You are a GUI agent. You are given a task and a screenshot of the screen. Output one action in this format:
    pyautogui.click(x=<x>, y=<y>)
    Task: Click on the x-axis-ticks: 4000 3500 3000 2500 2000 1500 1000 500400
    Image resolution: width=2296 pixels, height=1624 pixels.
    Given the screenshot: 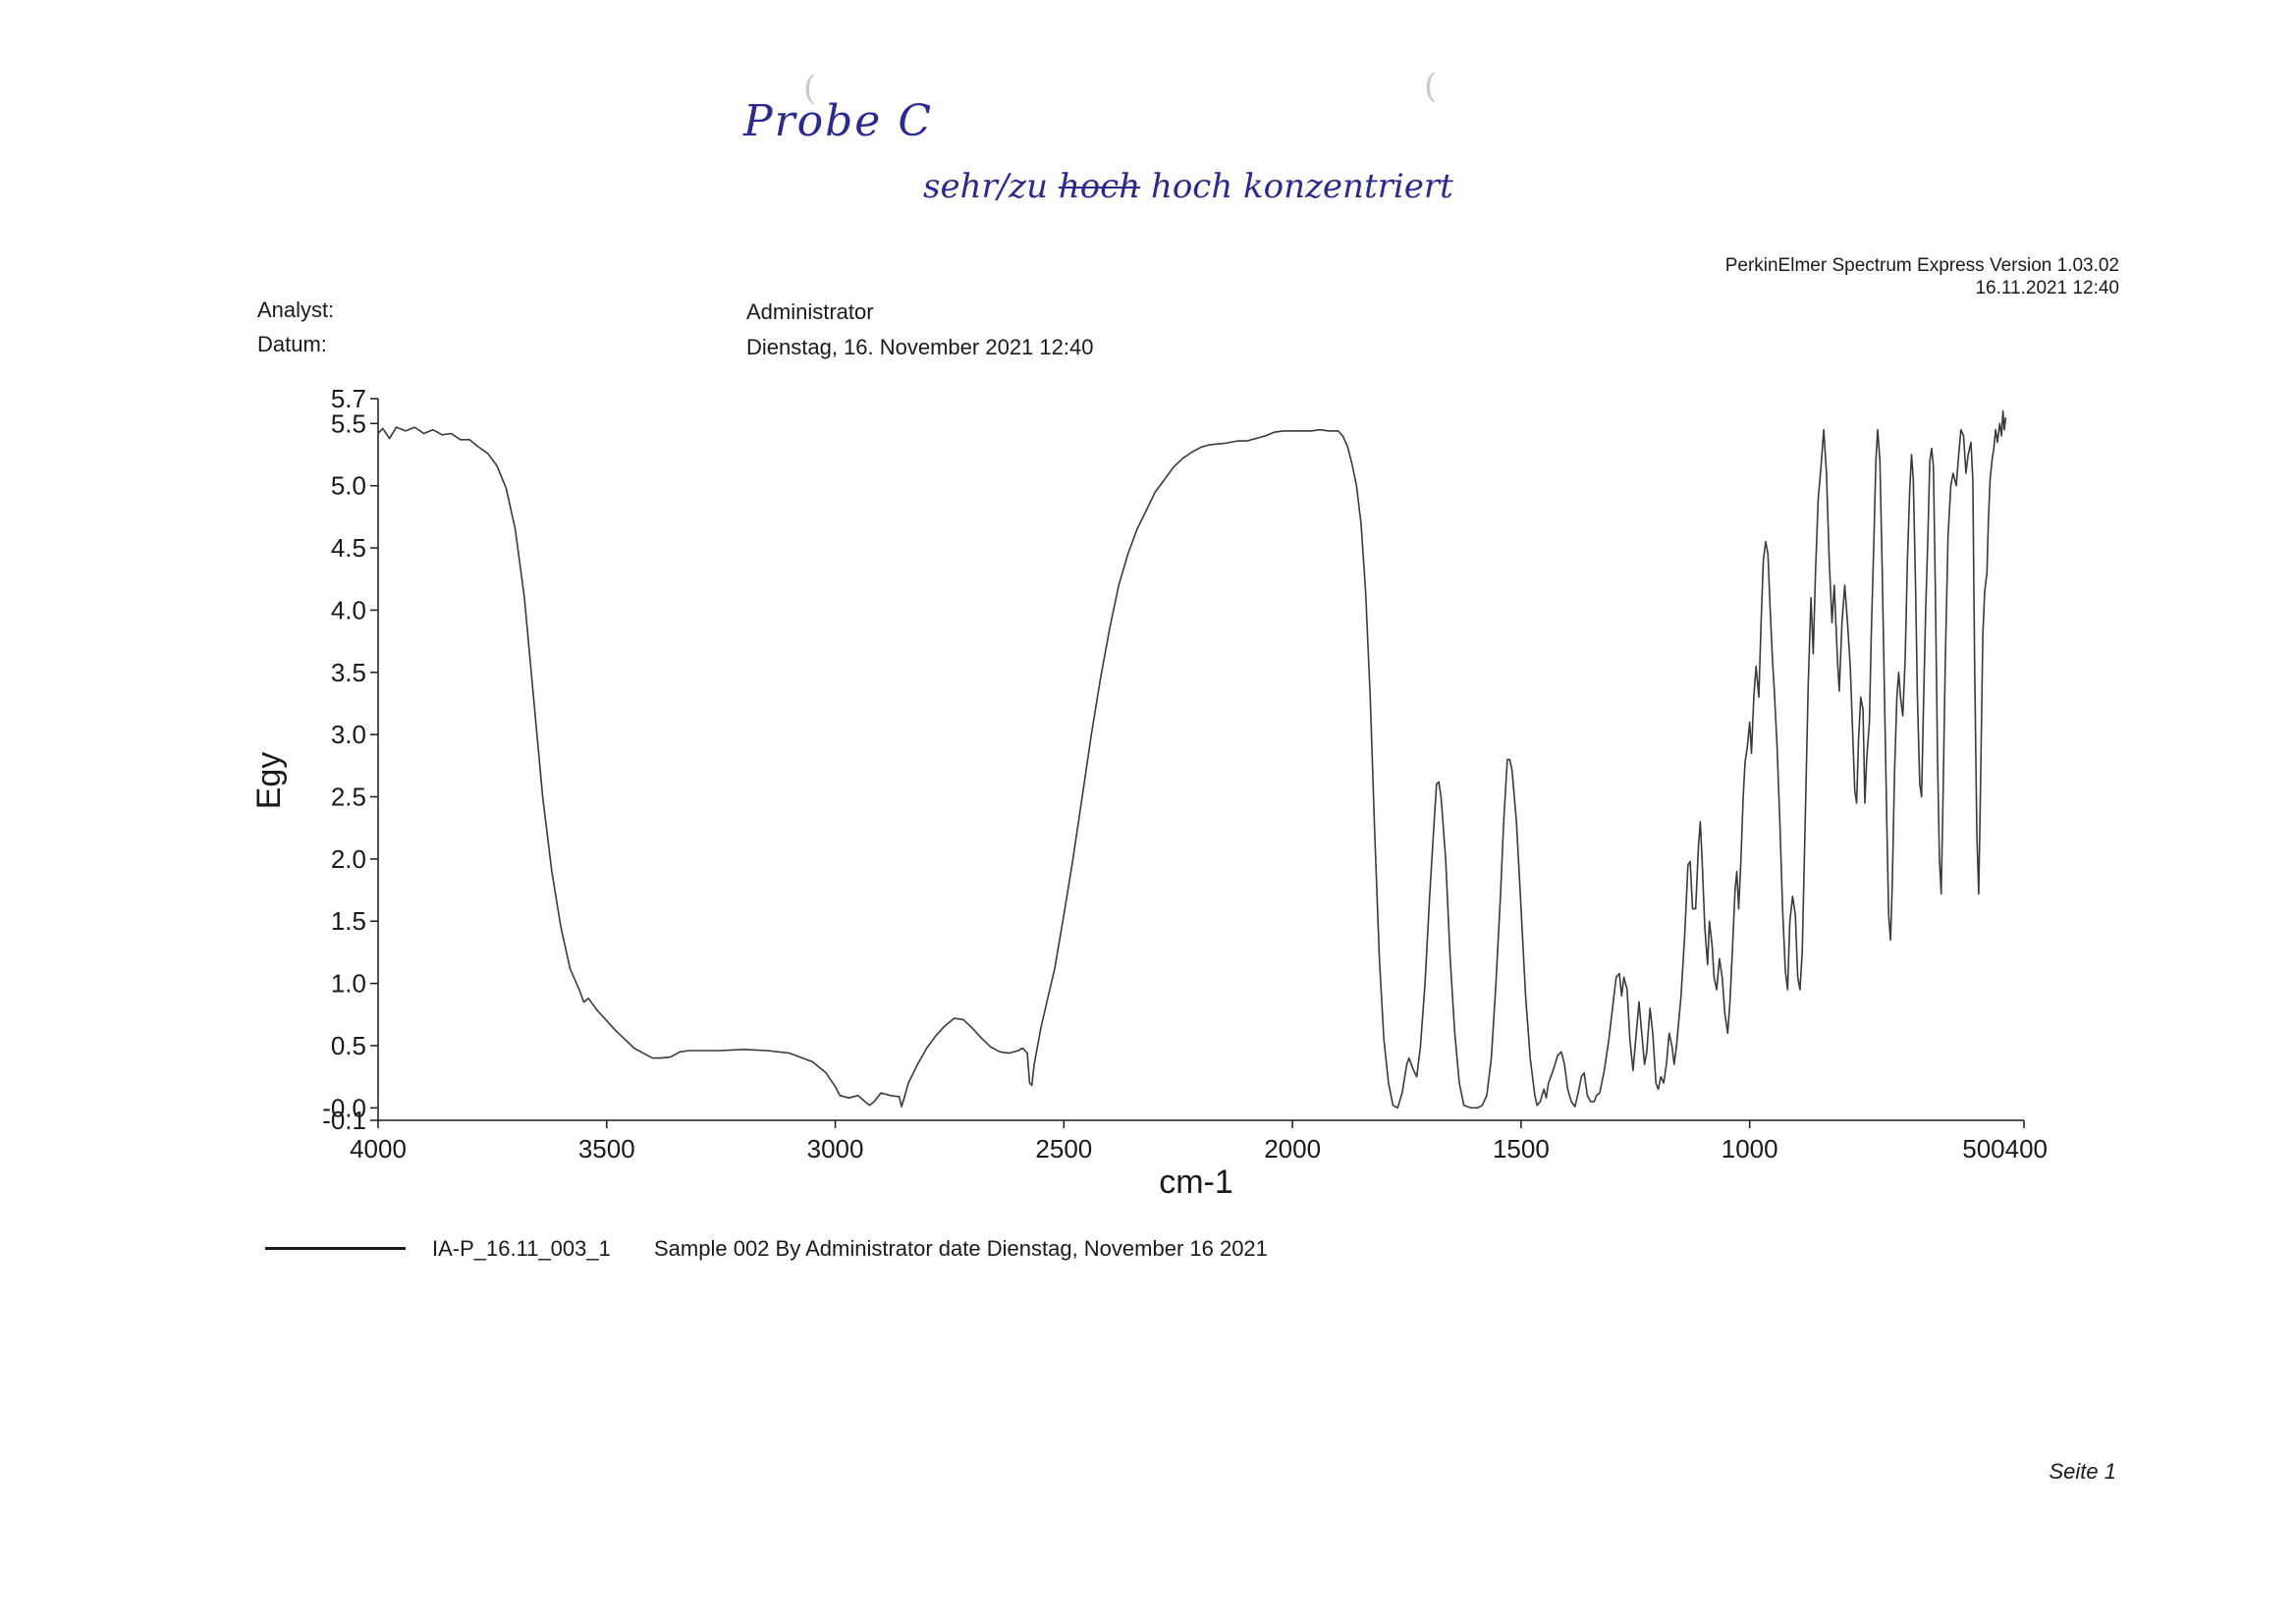 What is the action you would take?
    pyautogui.click(x=1199, y=1142)
    